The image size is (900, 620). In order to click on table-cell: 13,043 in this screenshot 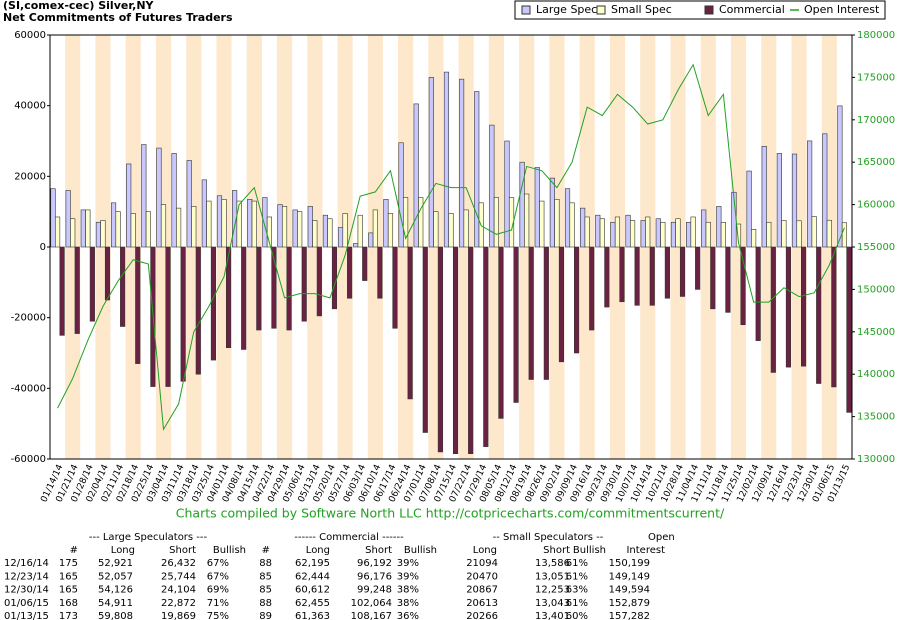, I will do `click(552, 603)`.